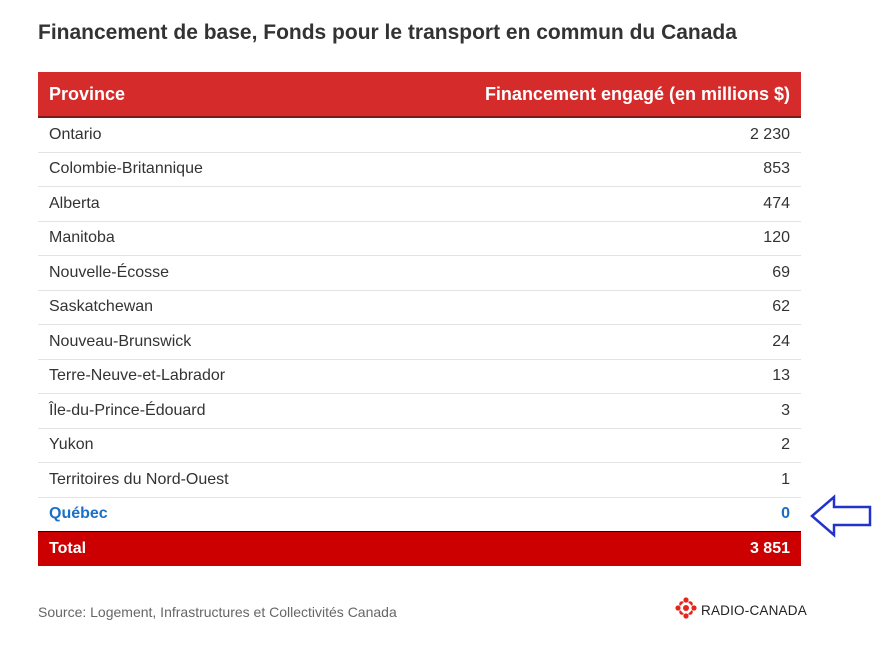 Image resolution: width=875 pixels, height=657 pixels. What do you see at coordinates (686, 610) in the screenshot?
I see `radio-canada-logo-icon` at bounding box center [686, 610].